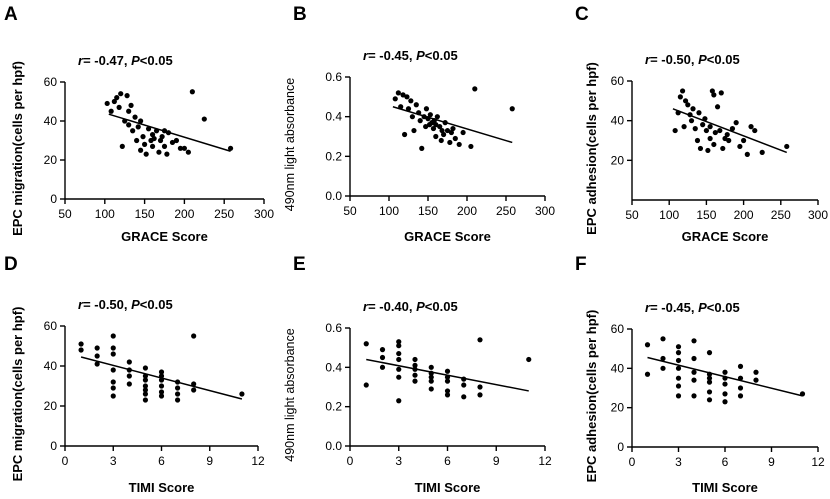  Describe the element at coordinates (11, 14) in the screenshot. I see `panel-letter: A` at that location.